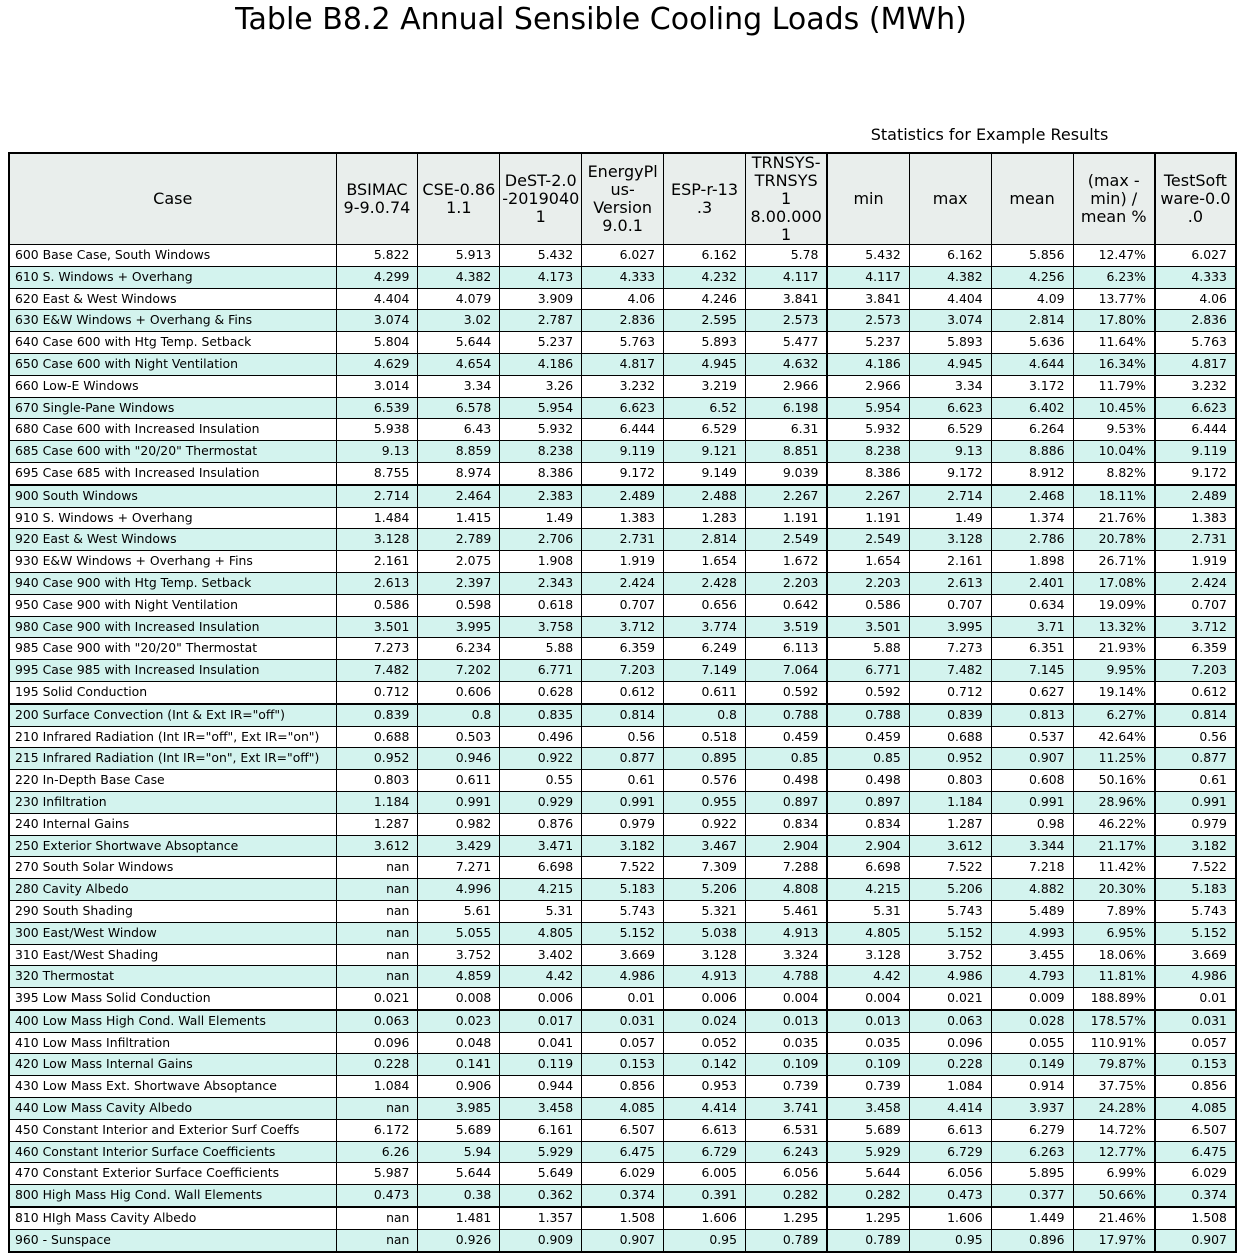 The image size is (1242, 1253). I want to click on value-cell: 6.99%, so click(1114, 1174).